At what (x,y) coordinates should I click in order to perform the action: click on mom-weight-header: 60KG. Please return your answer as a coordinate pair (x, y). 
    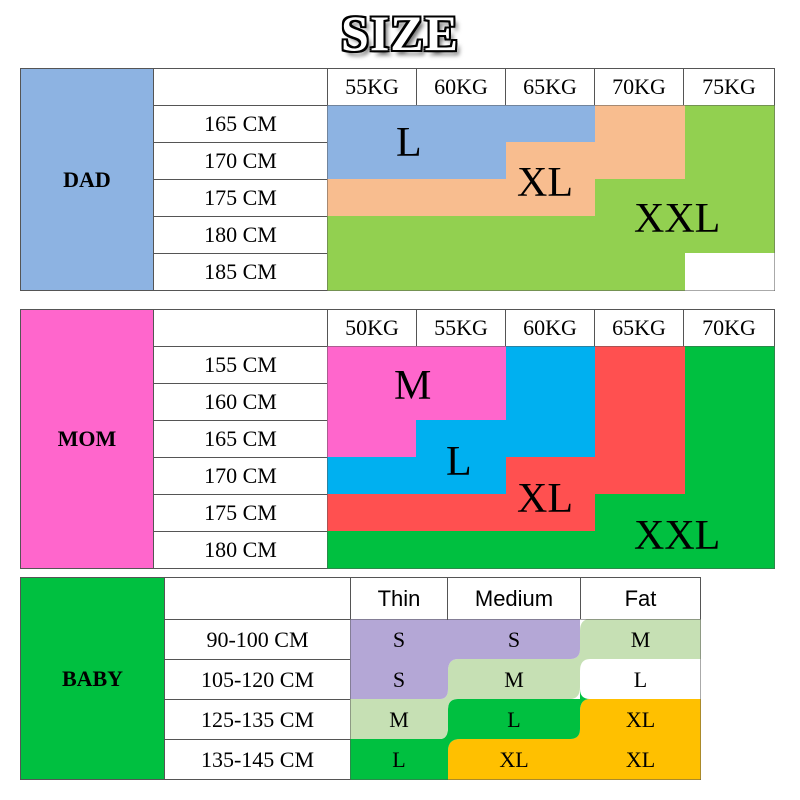
    Looking at the image, I should click on (550, 328).